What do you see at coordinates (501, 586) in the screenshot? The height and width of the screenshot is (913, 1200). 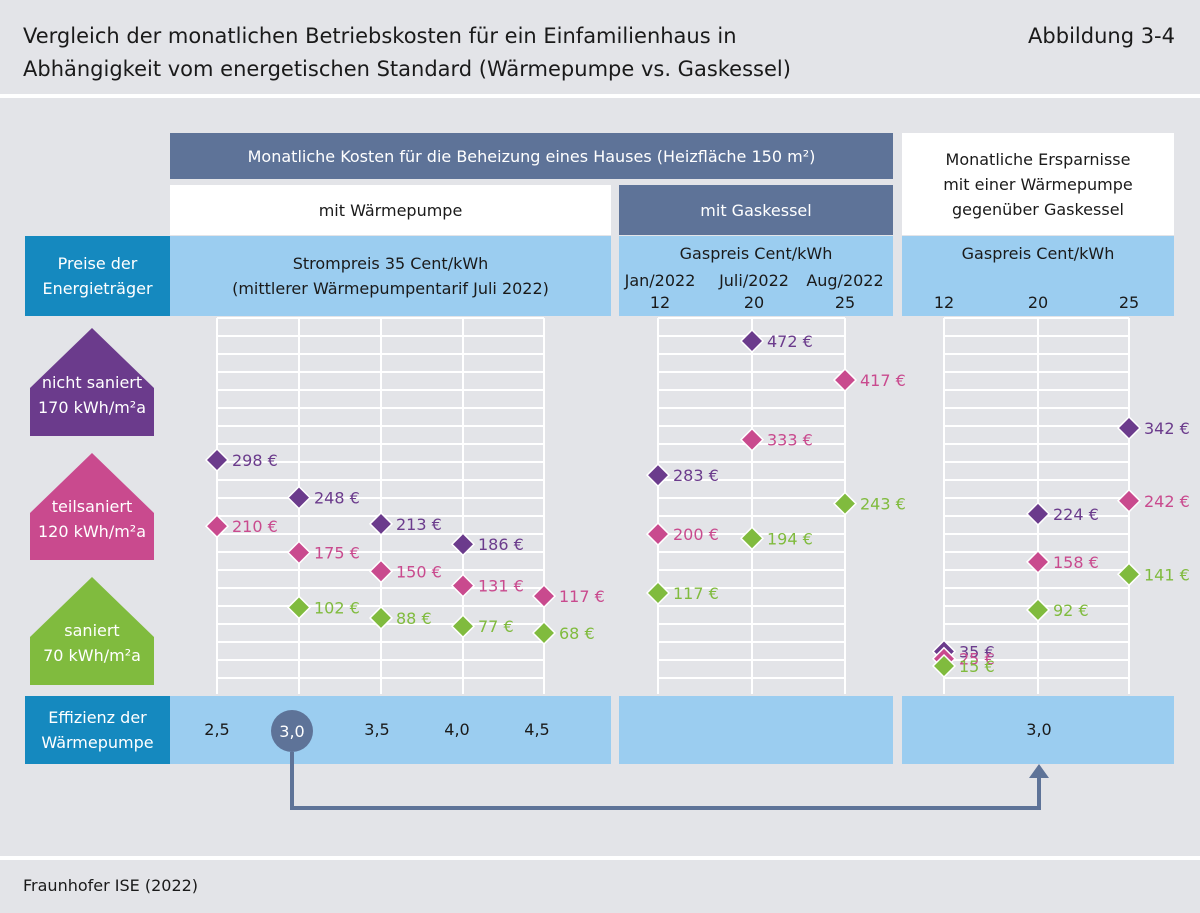 I see `heat-pump-label-teilsaniert-3: 131 €` at bounding box center [501, 586].